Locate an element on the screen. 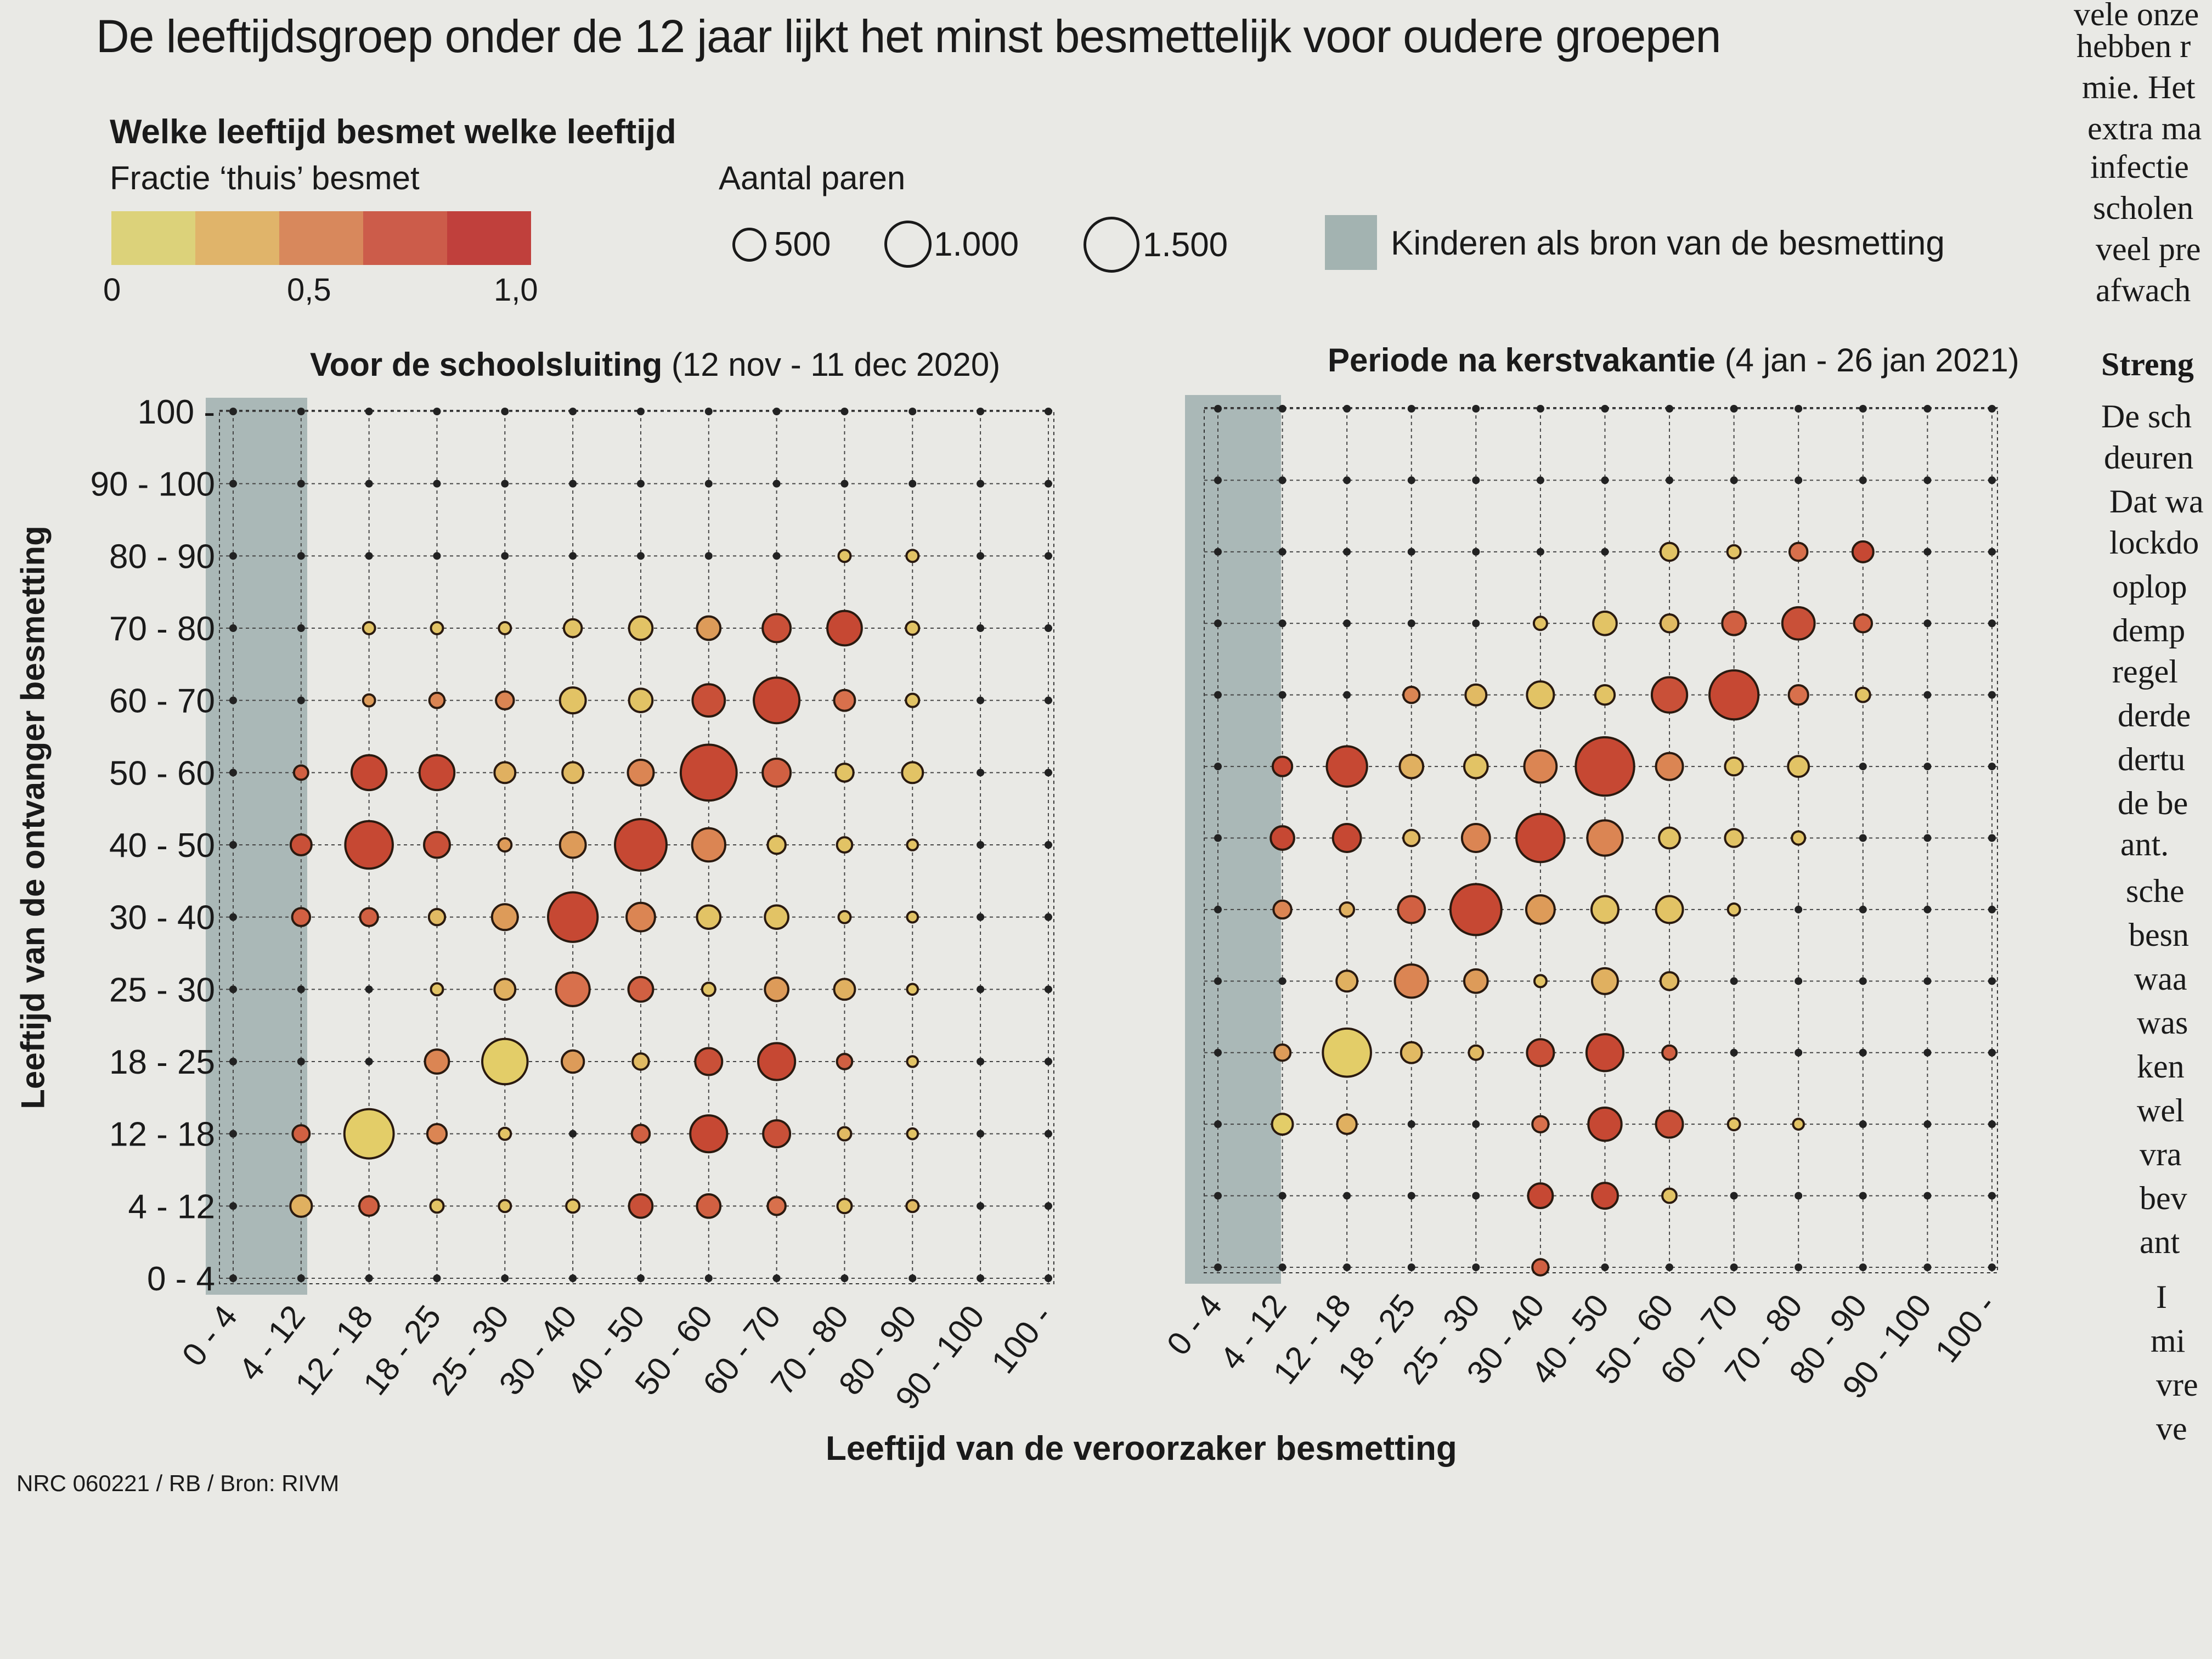 This screenshot has width=2212, height=1659. article-line: waa is located at coordinates (2160, 979).